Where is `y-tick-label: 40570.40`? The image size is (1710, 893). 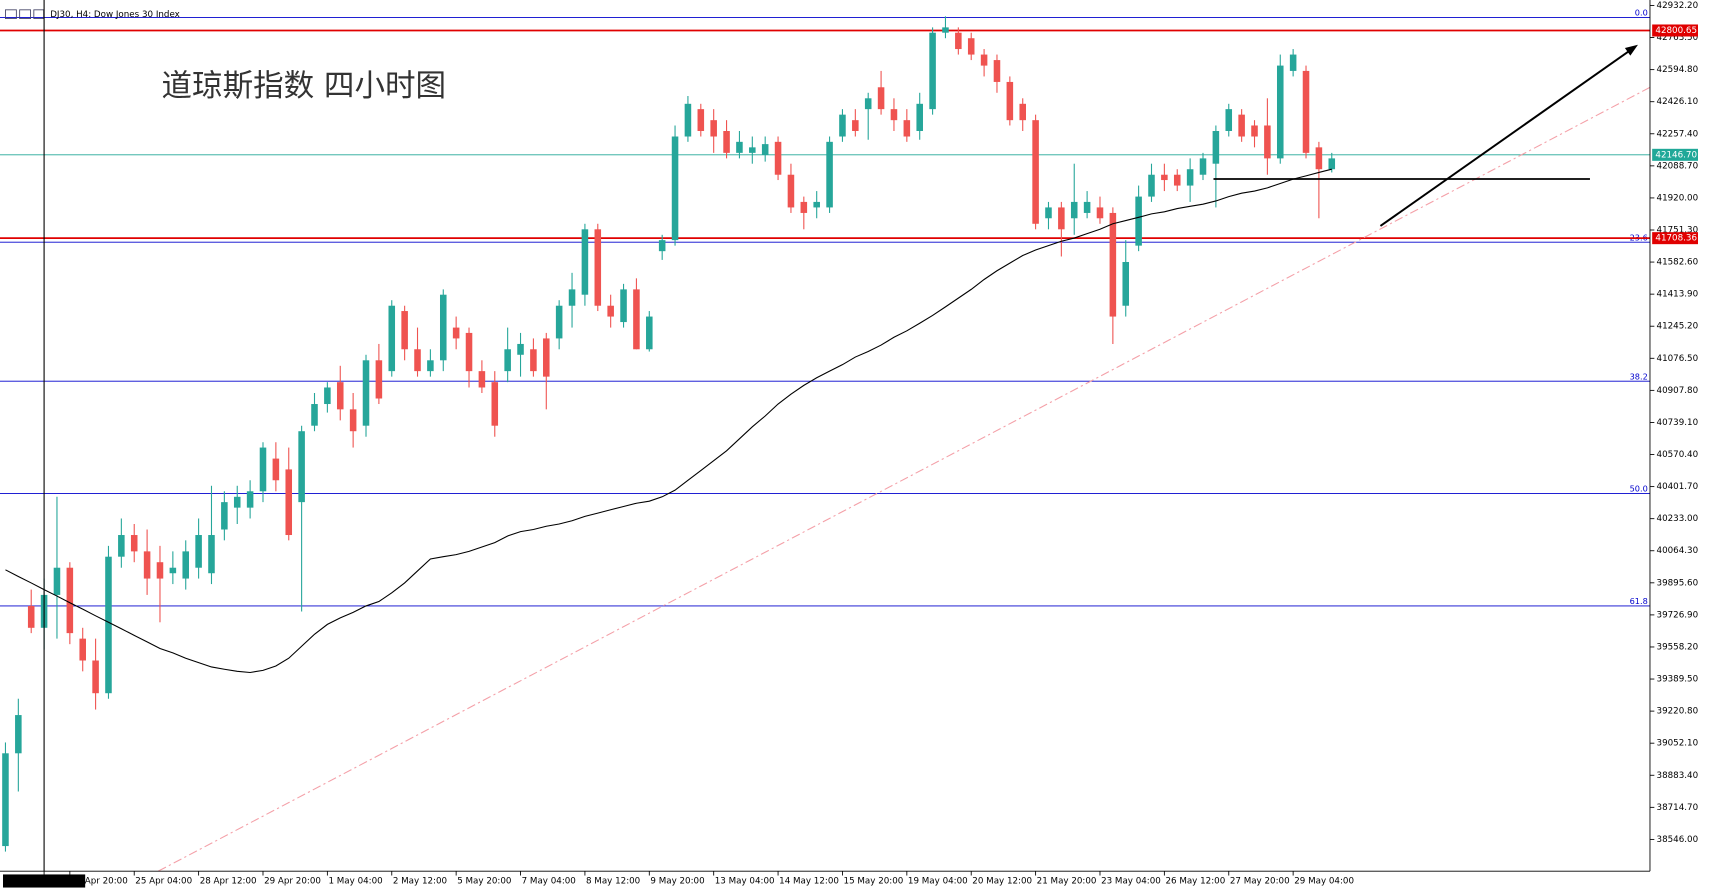 y-tick-label: 40570.40 is located at coordinates (1678, 455).